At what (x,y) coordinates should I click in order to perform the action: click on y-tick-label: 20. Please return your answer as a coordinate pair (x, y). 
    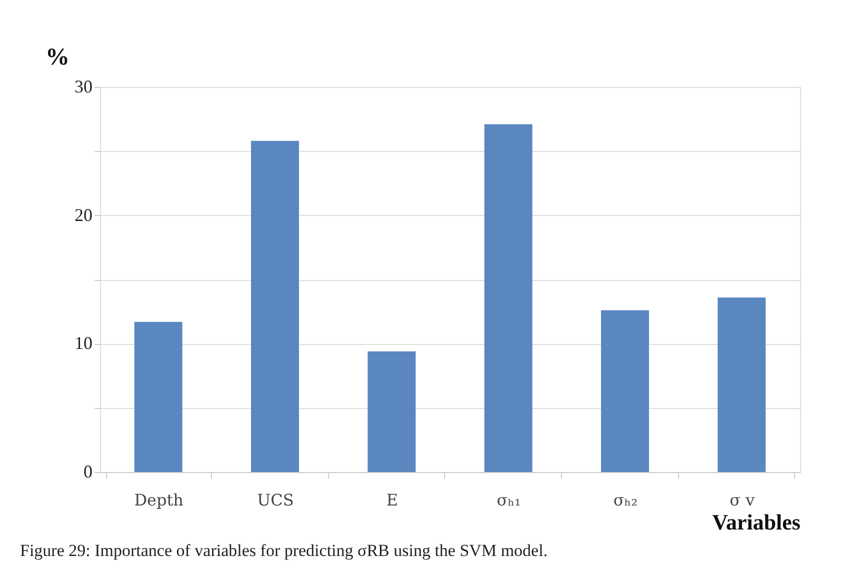
    Looking at the image, I should click on (83, 214).